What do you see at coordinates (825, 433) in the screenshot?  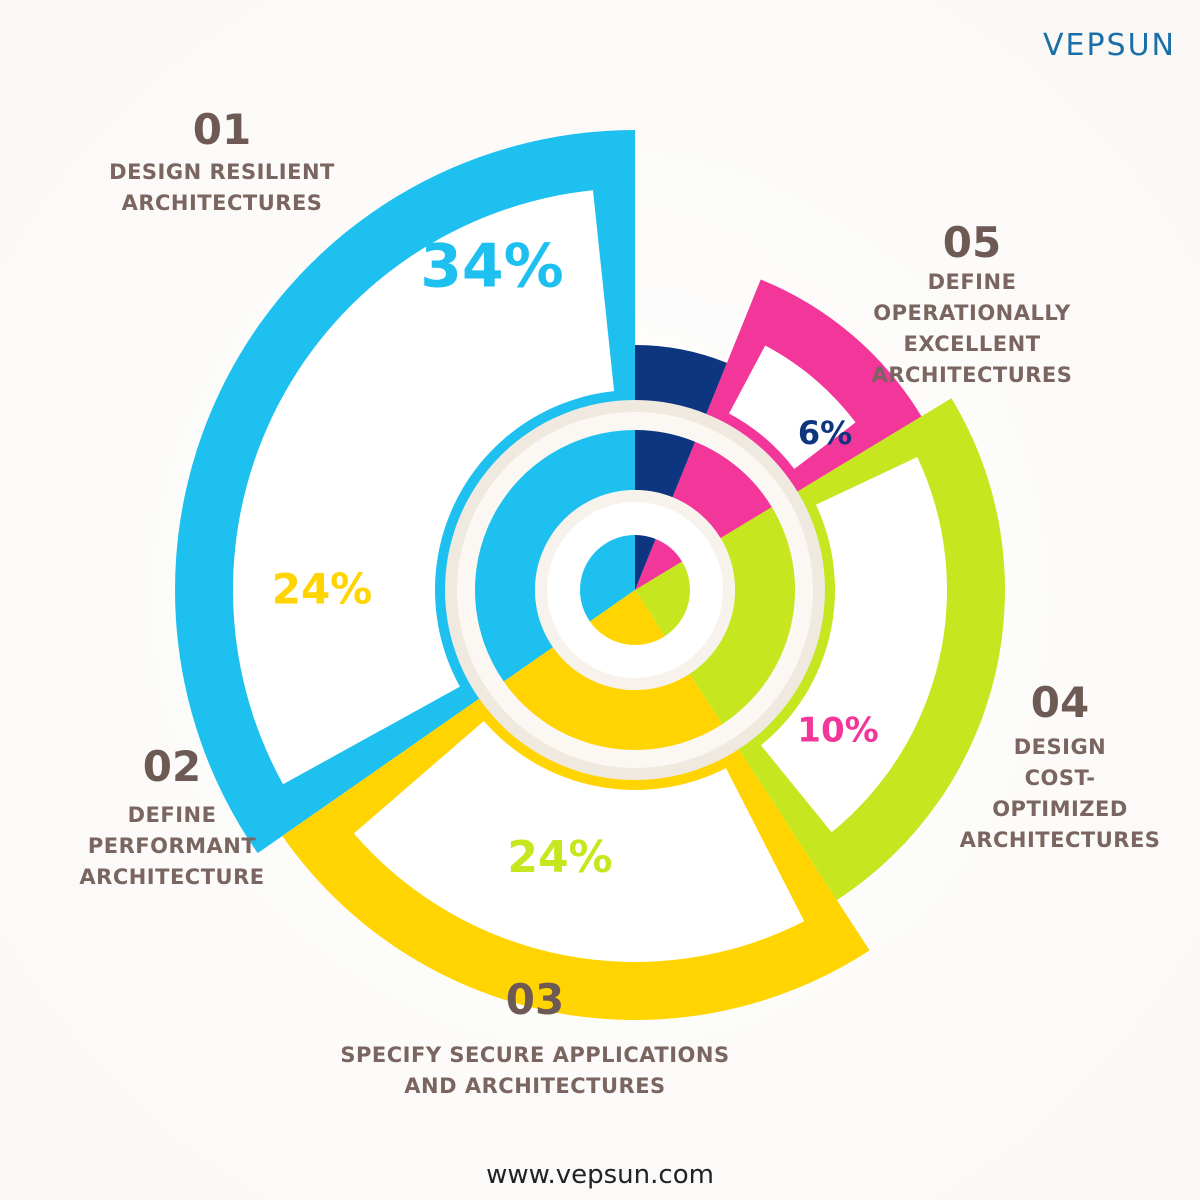 I see `value-label: 6%` at bounding box center [825, 433].